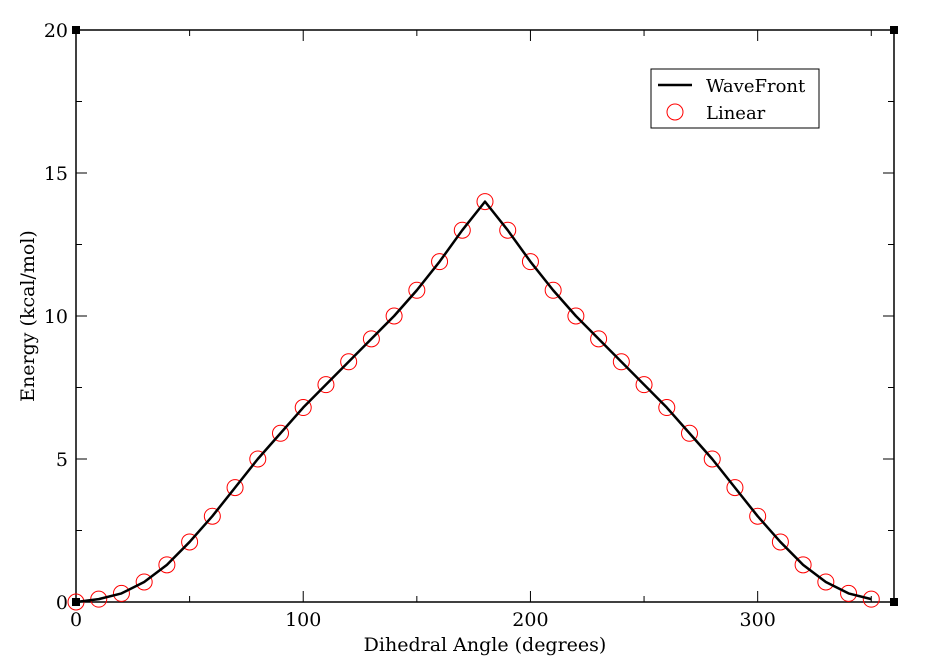  I want to click on y-tick-label: 15, so click(56, 174).